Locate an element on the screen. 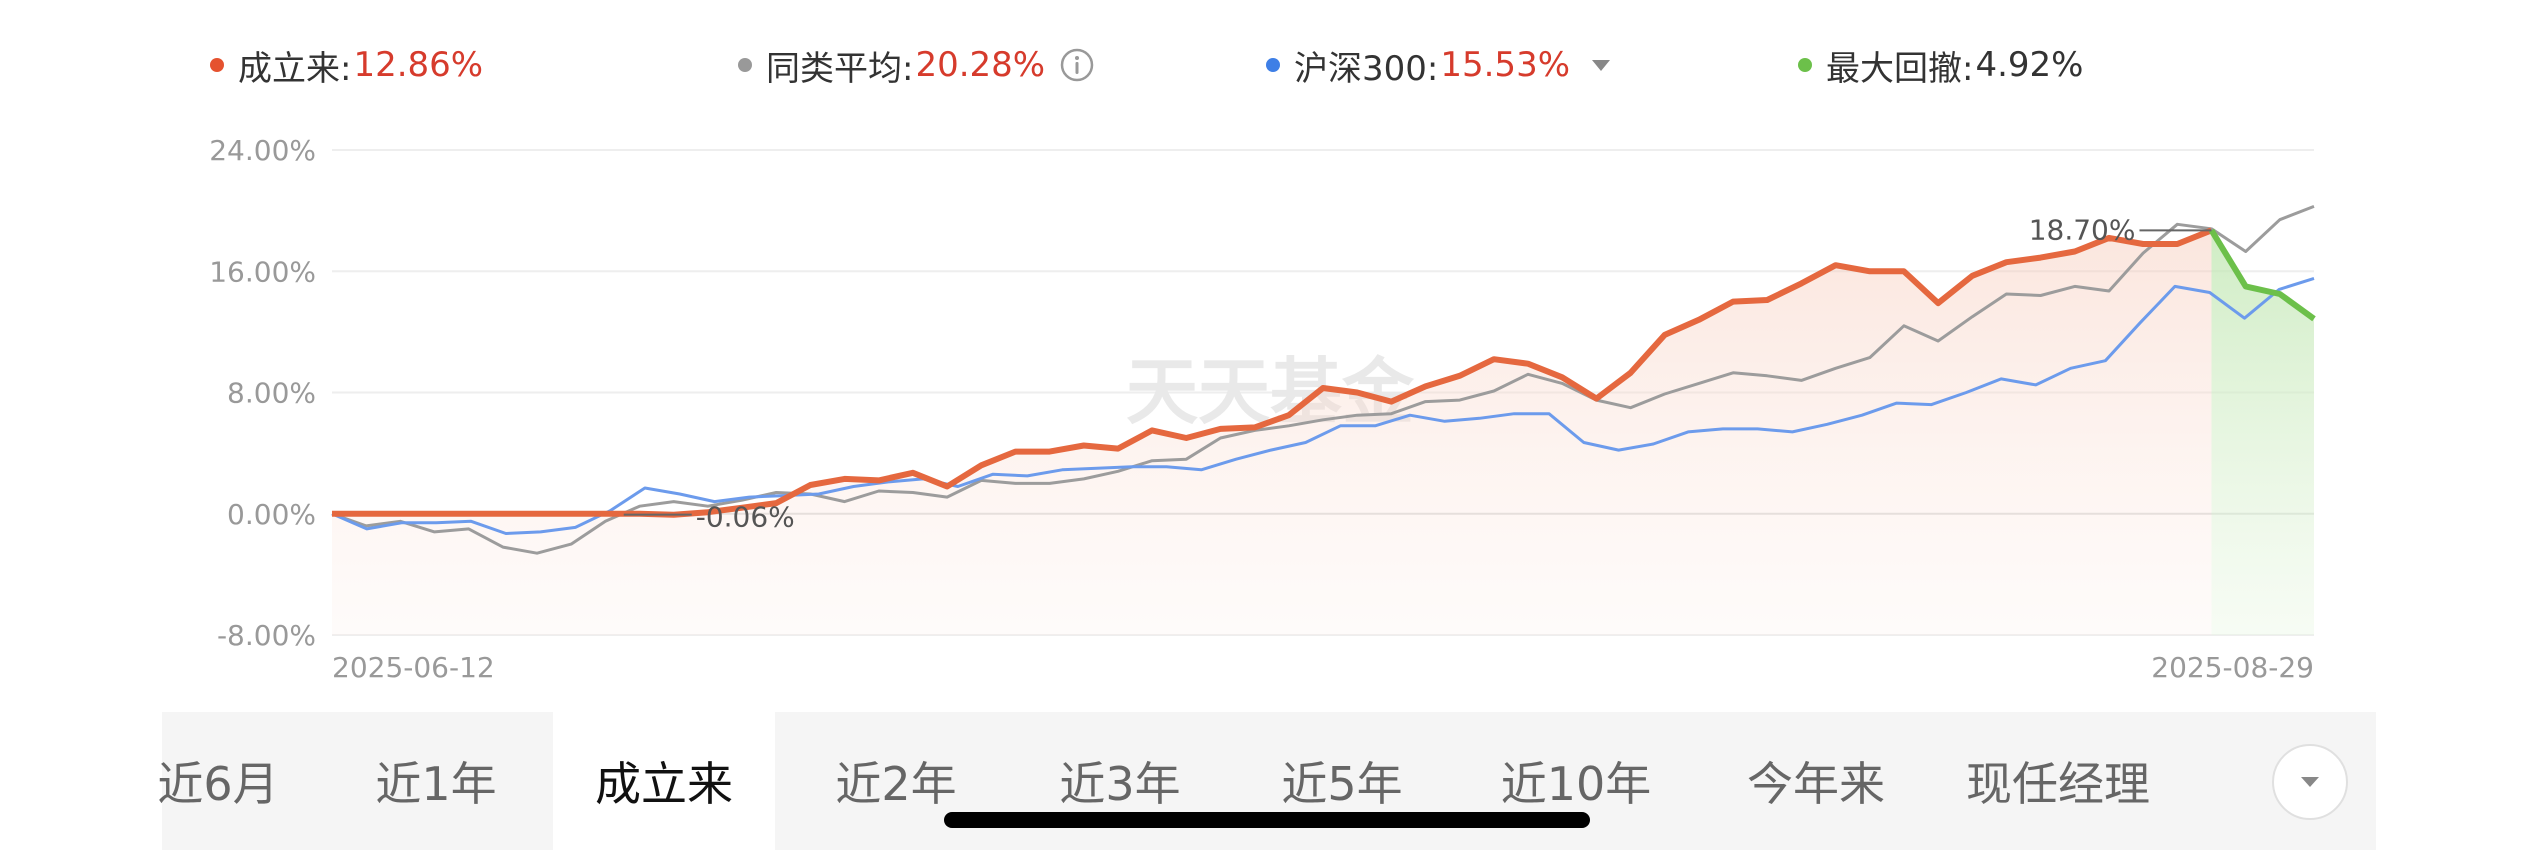 The height and width of the screenshot is (850, 2532). legend-max-drawdown: 最大回撤: 4.92% is located at coordinates (1940, 65).